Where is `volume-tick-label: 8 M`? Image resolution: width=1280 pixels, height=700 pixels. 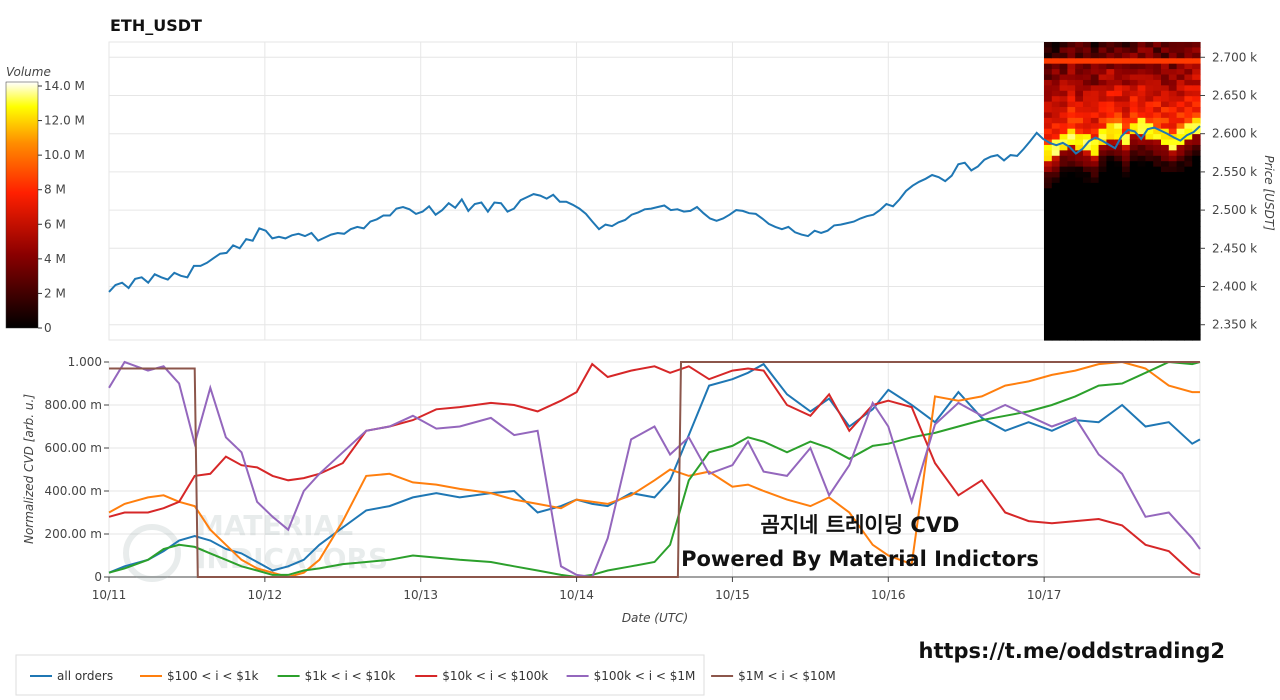
volume-tick-label: 8 M is located at coordinates (55, 190).